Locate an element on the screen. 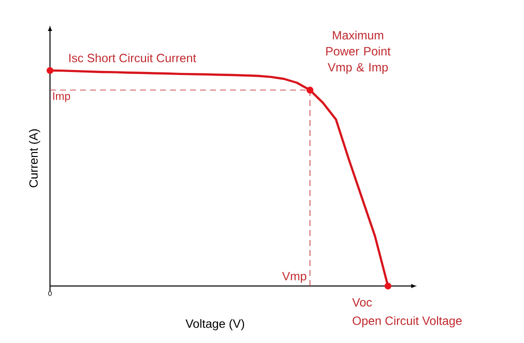 This screenshot has width=524, height=343. text: Open Circuit Voltage is located at coordinates (407, 322).